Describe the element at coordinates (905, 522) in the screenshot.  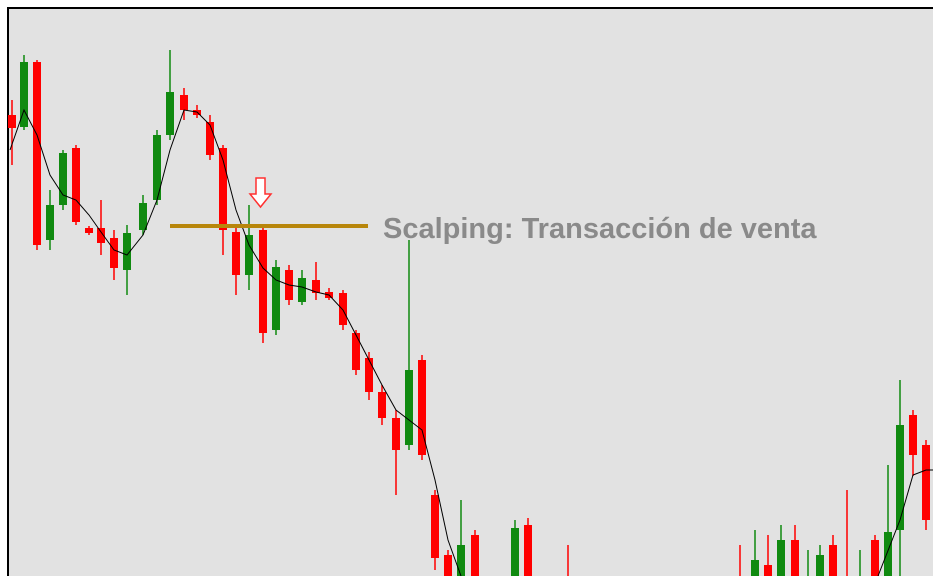
I see `moving-average-right` at that location.